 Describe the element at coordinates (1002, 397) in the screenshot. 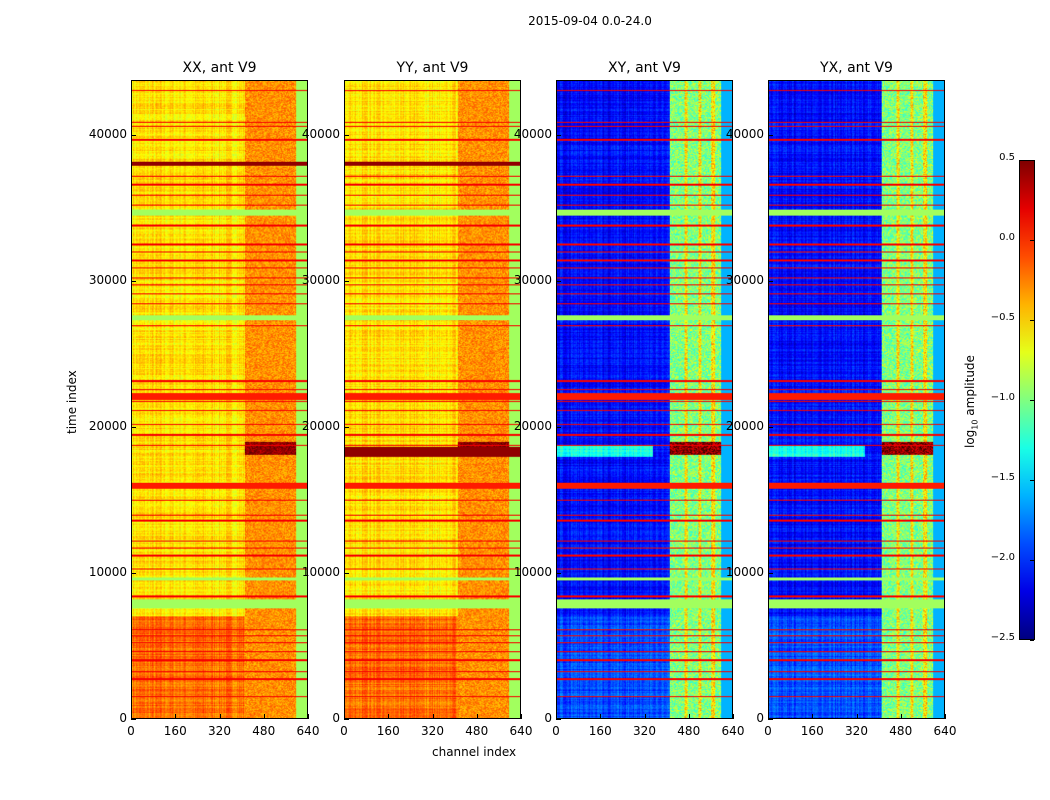

I see `colorbar-tick-label: −1.0` at that location.